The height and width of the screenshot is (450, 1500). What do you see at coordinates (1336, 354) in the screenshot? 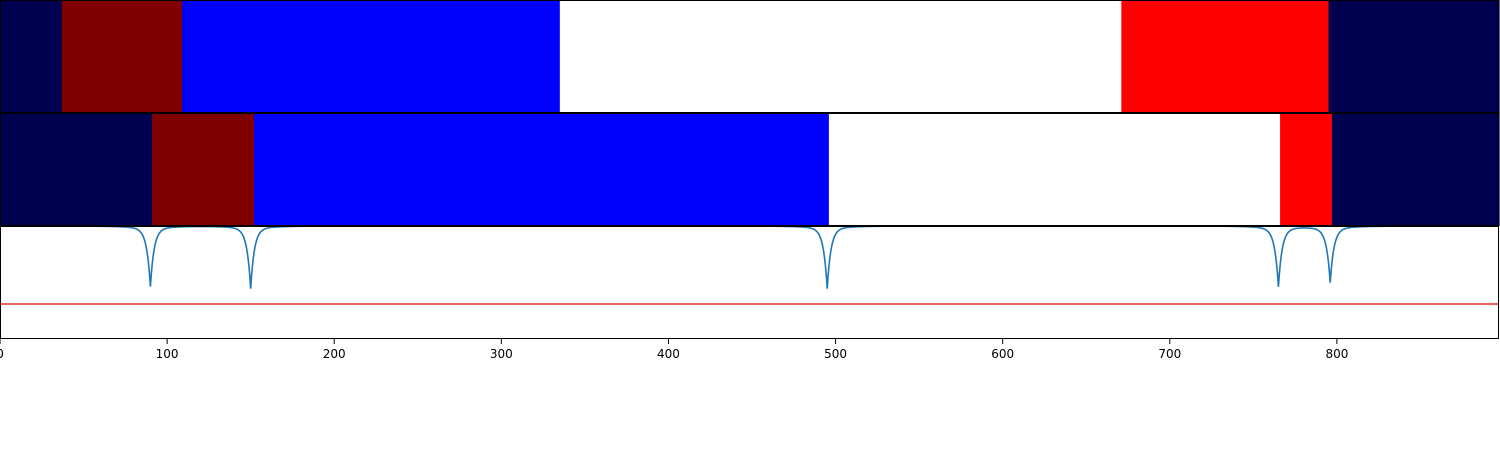
I see `x-tick-label: 800` at bounding box center [1336, 354].